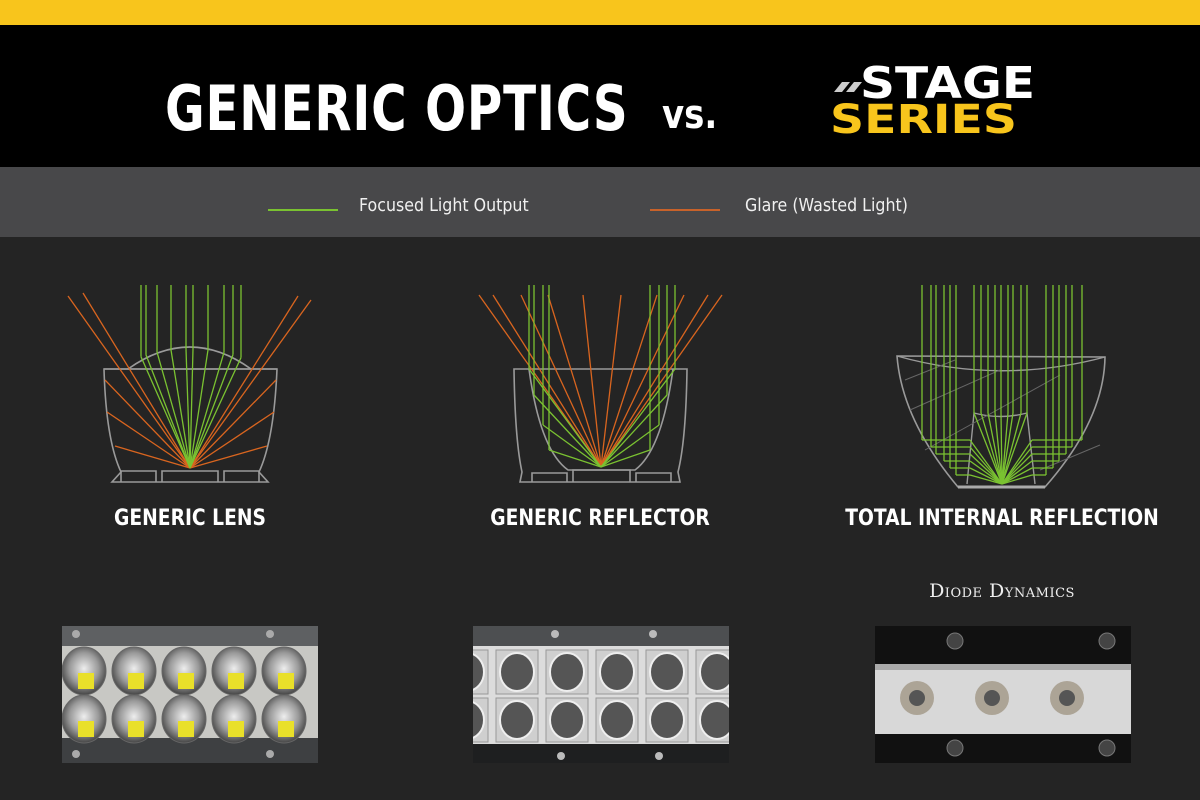  What do you see at coordinates (601, 475) in the screenshot?
I see `reflector-led-chip` at bounding box center [601, 475].